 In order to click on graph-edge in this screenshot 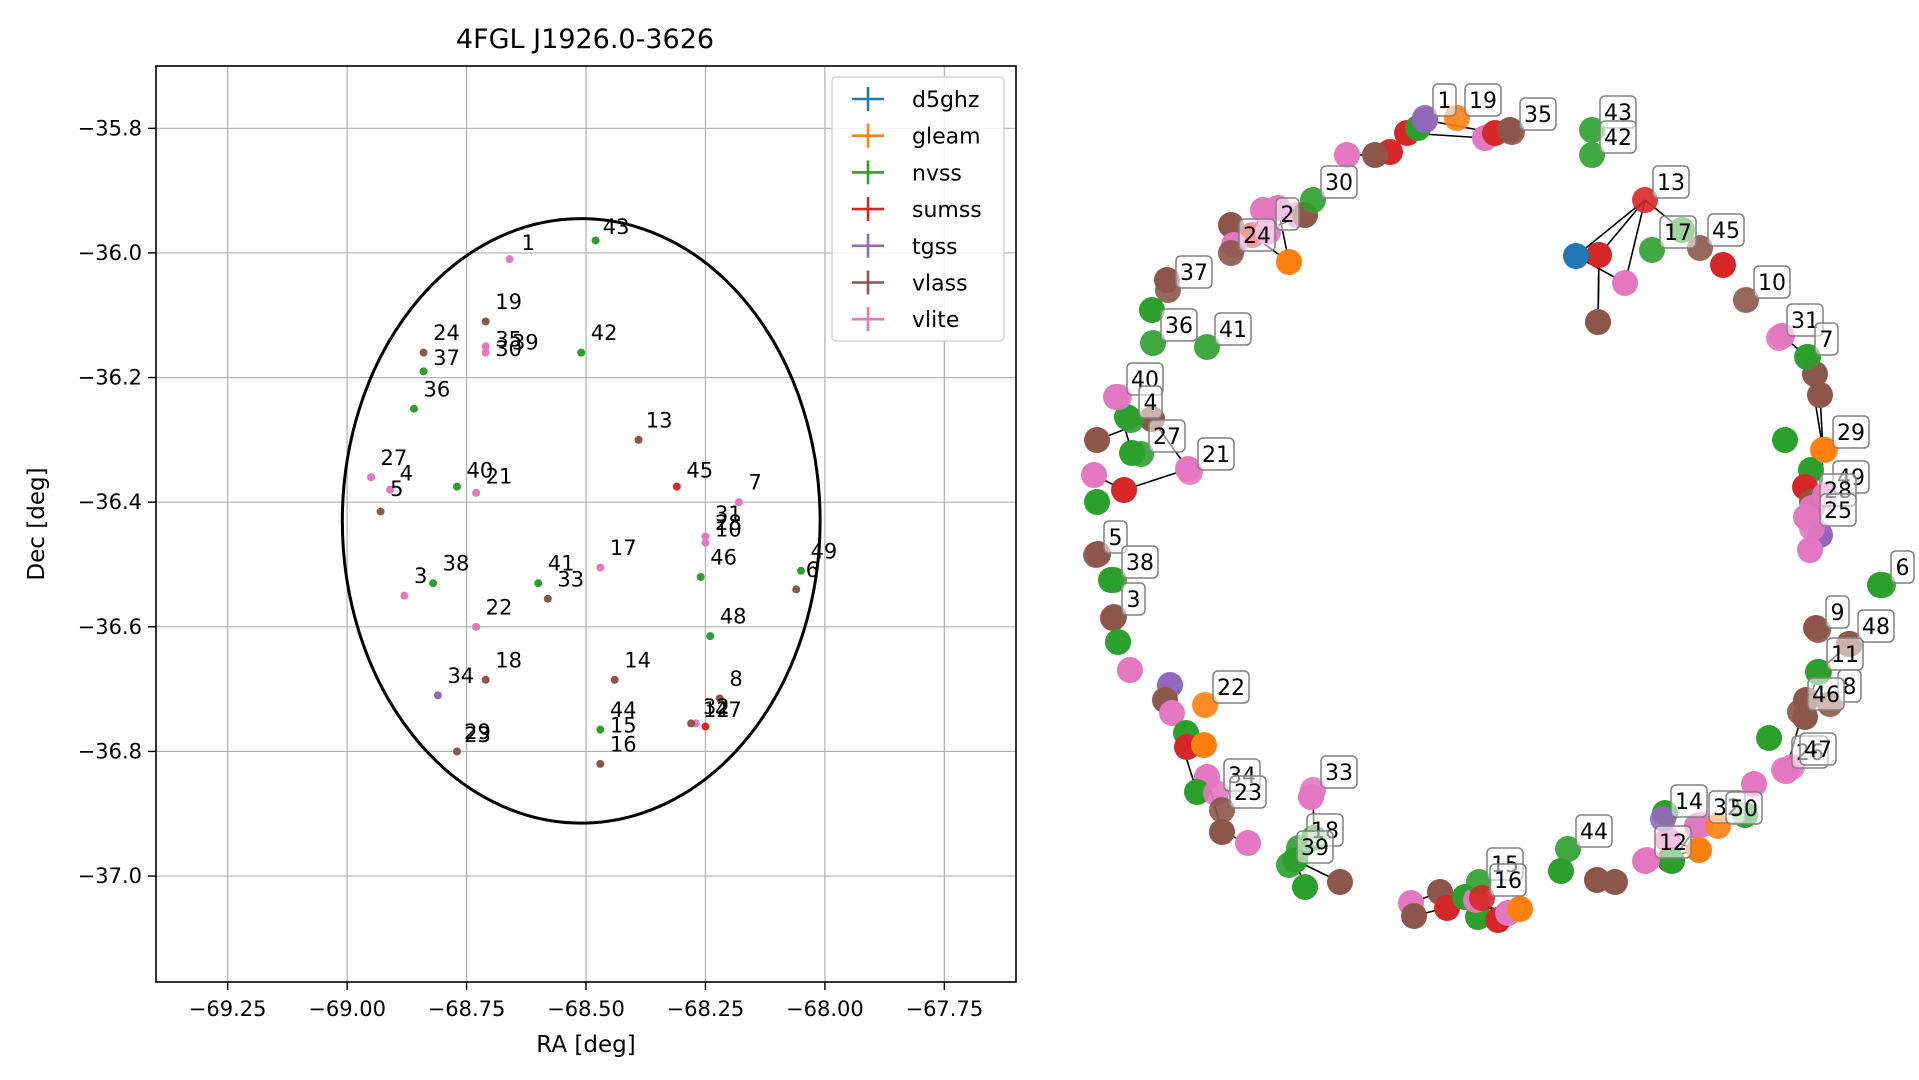, I will do `click(1635, 241)`.